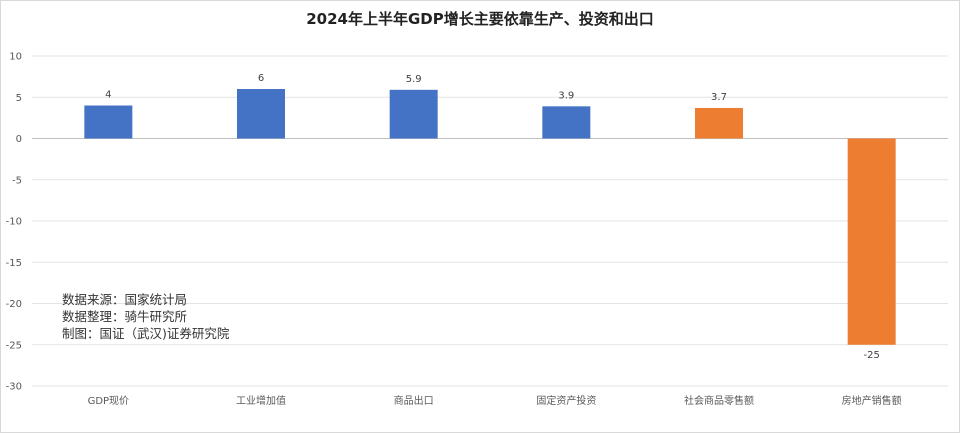  Describe the element at coordinates (566, 400) in the screenshot. I see `x-category-label: 固定资产投资` at that location.